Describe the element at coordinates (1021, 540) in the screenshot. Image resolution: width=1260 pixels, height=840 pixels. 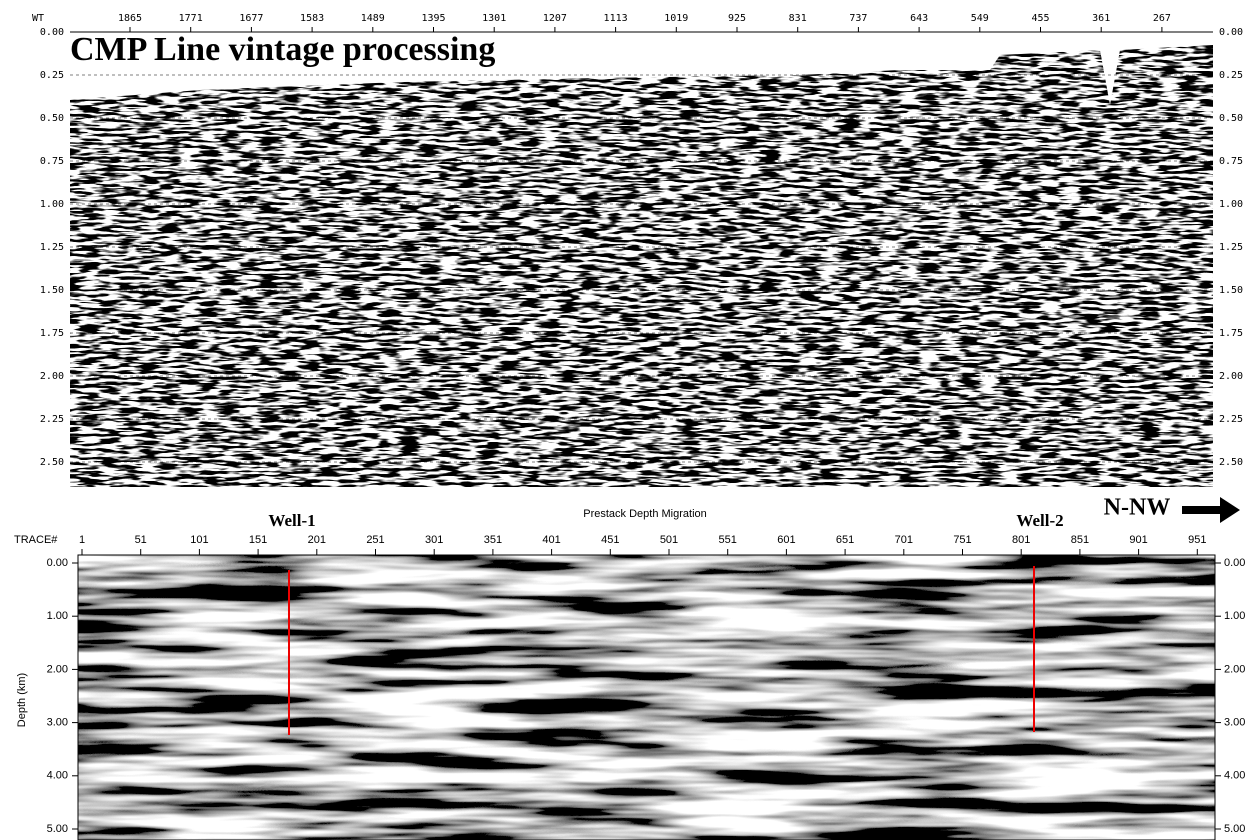
I see `x-tick-label: 801` at that location.